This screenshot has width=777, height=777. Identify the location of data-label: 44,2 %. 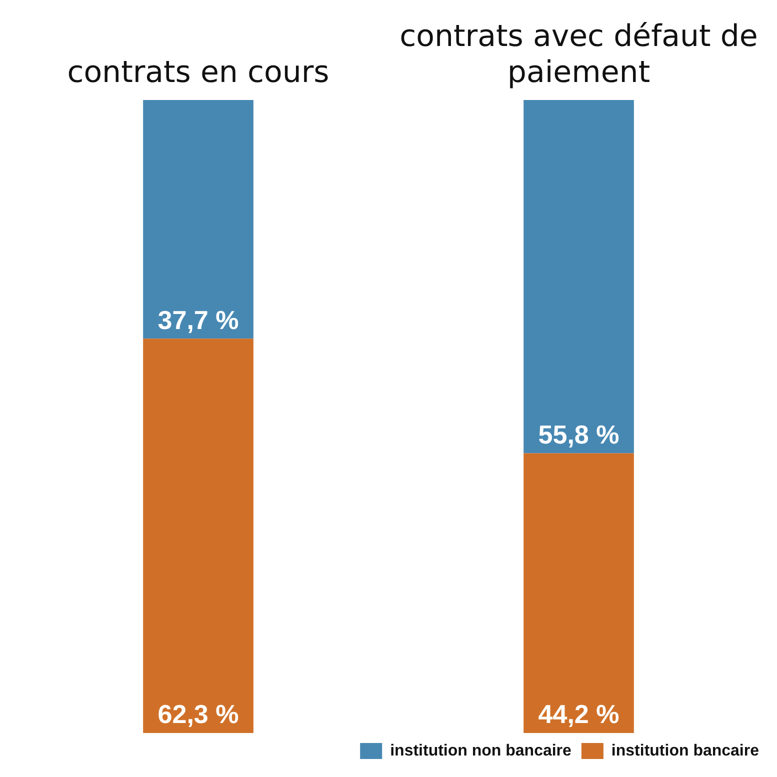
(579, 714).